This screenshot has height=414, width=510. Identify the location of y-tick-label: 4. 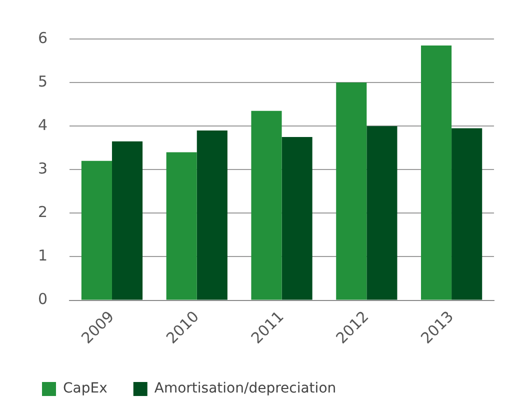
(43, 125).